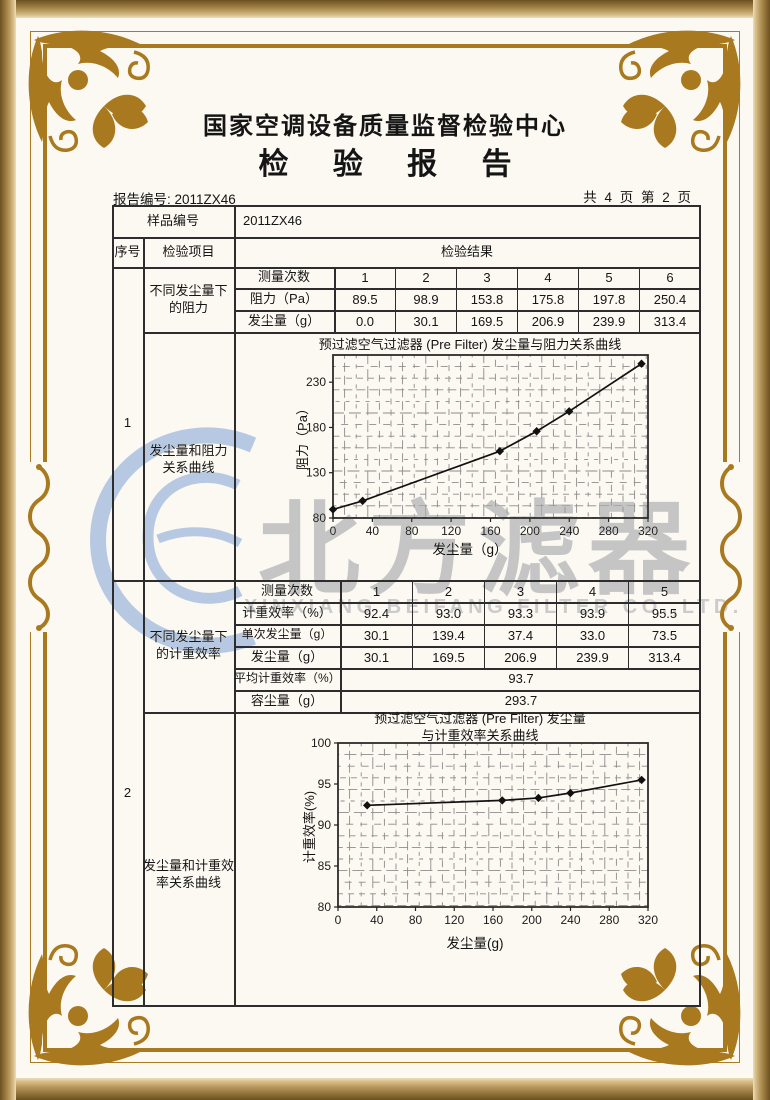 Image resolution: width=770 pixels, height=1100 pixels. What do you see at coordinates (188, 467) in the screenshot?
I see `section1-chart-label-line2: 关系曲线` at bounding box center [188, 467].